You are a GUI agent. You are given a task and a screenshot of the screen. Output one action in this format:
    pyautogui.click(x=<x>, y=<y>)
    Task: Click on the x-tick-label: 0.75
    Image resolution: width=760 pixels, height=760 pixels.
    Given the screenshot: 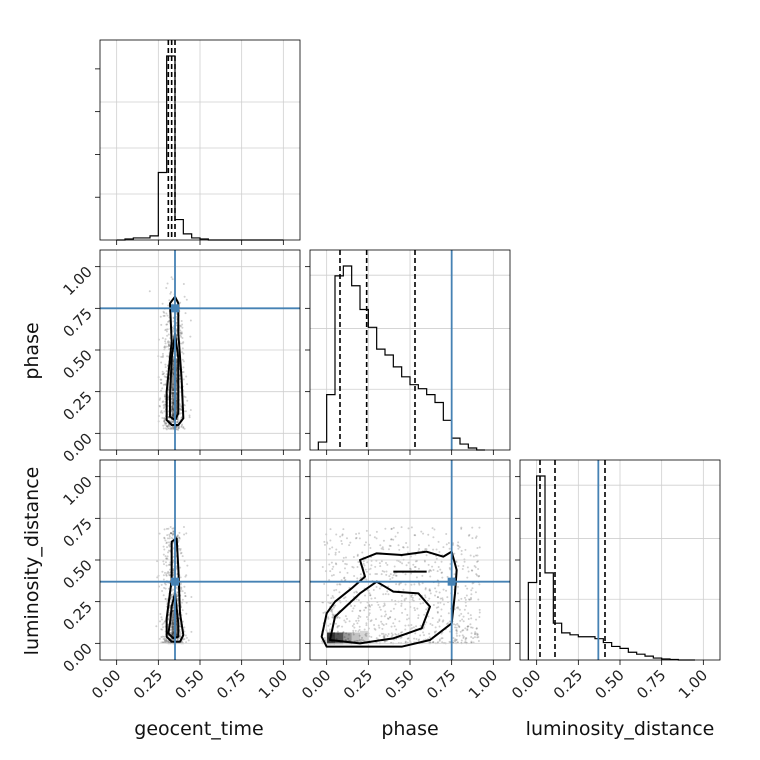 What is the action you would take?
    pyautogui.click(x=441, y=684)
    